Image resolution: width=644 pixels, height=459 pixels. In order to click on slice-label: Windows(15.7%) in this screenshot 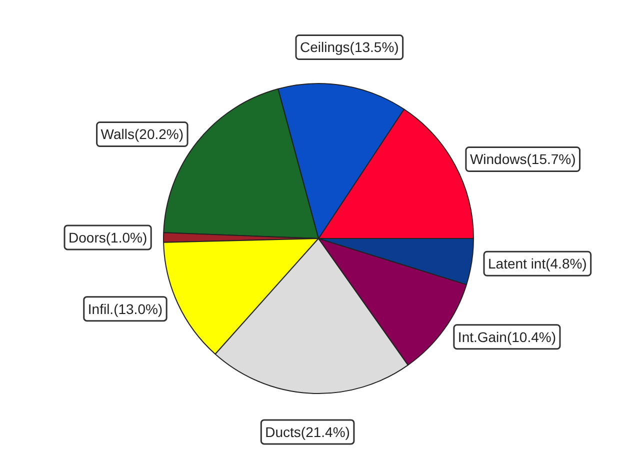, I will do `click(523, 159)`.